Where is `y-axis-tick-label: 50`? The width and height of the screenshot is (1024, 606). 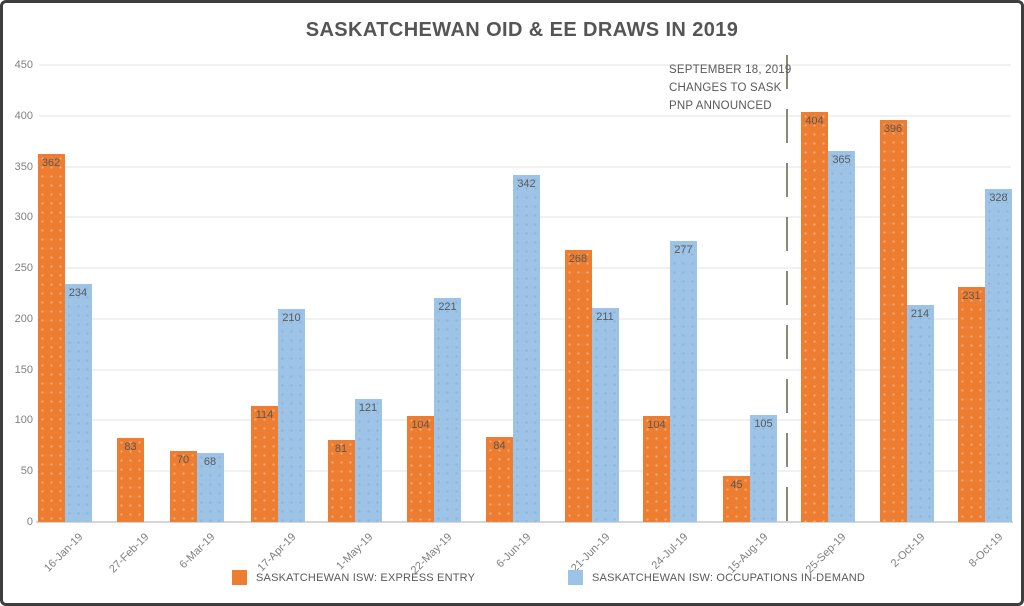 y-axis-tick-label: 50 is located at coordinates (26, 471).